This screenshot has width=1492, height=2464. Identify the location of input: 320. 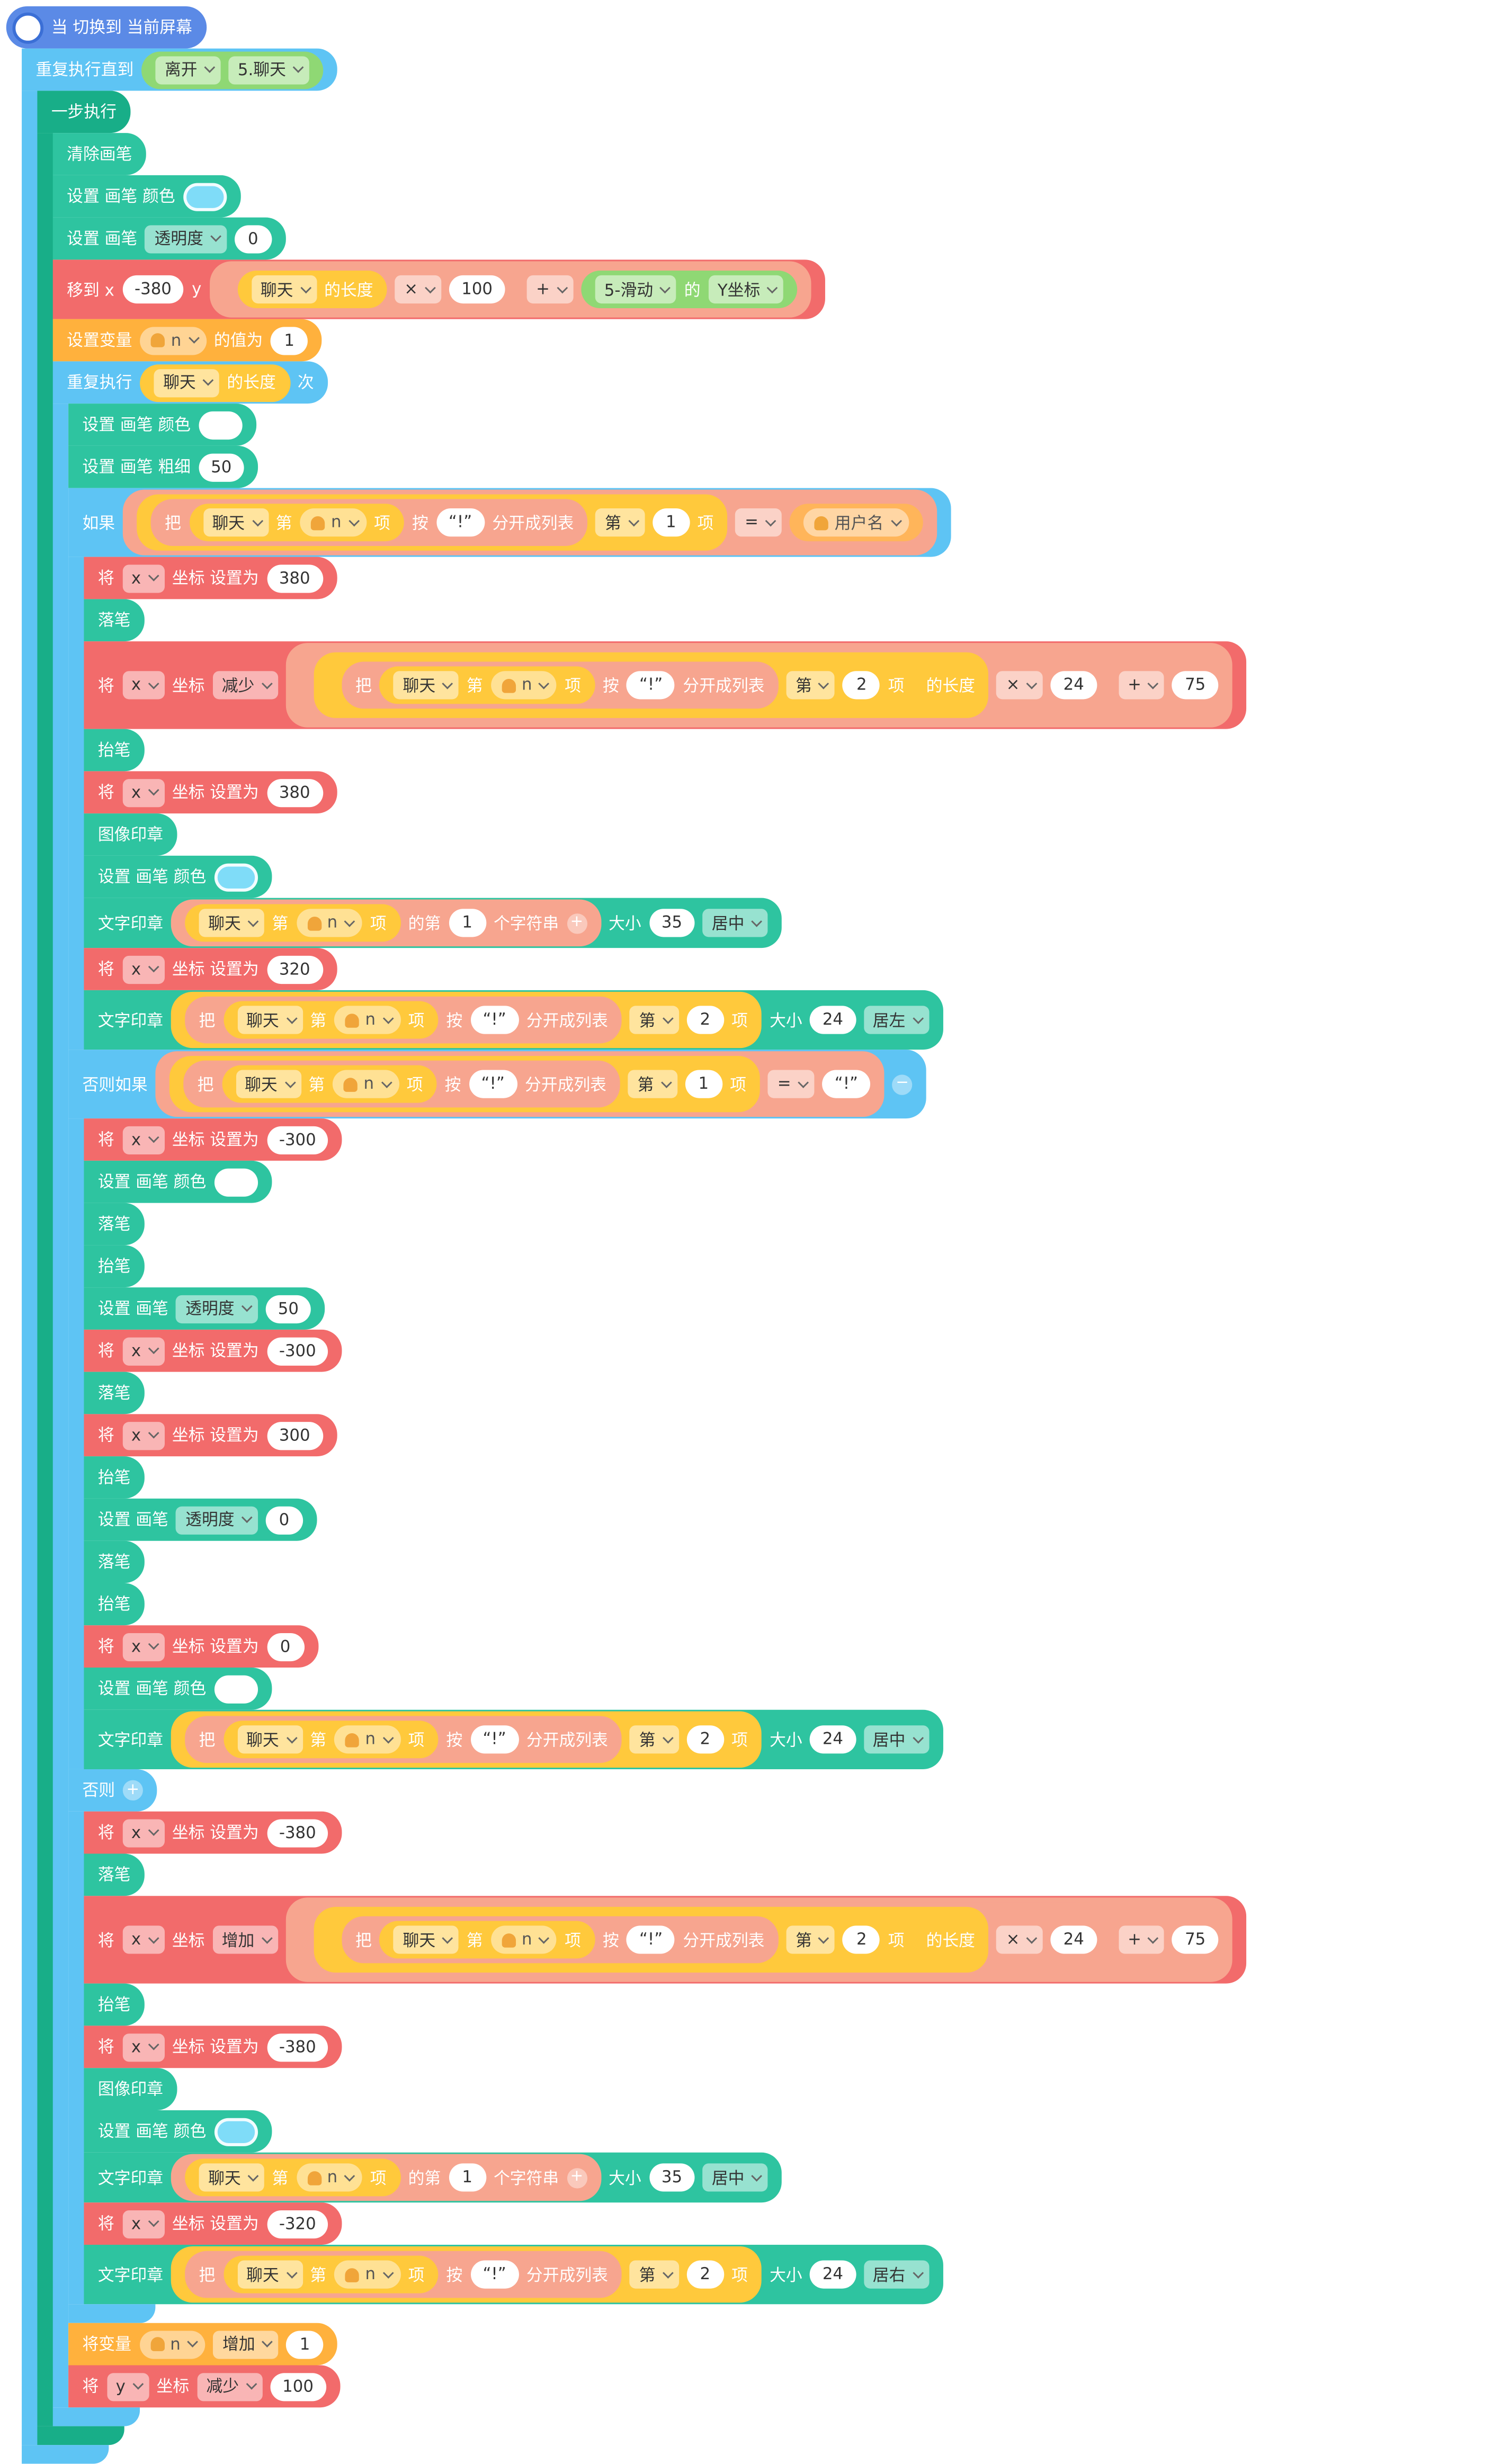
(294, 969).